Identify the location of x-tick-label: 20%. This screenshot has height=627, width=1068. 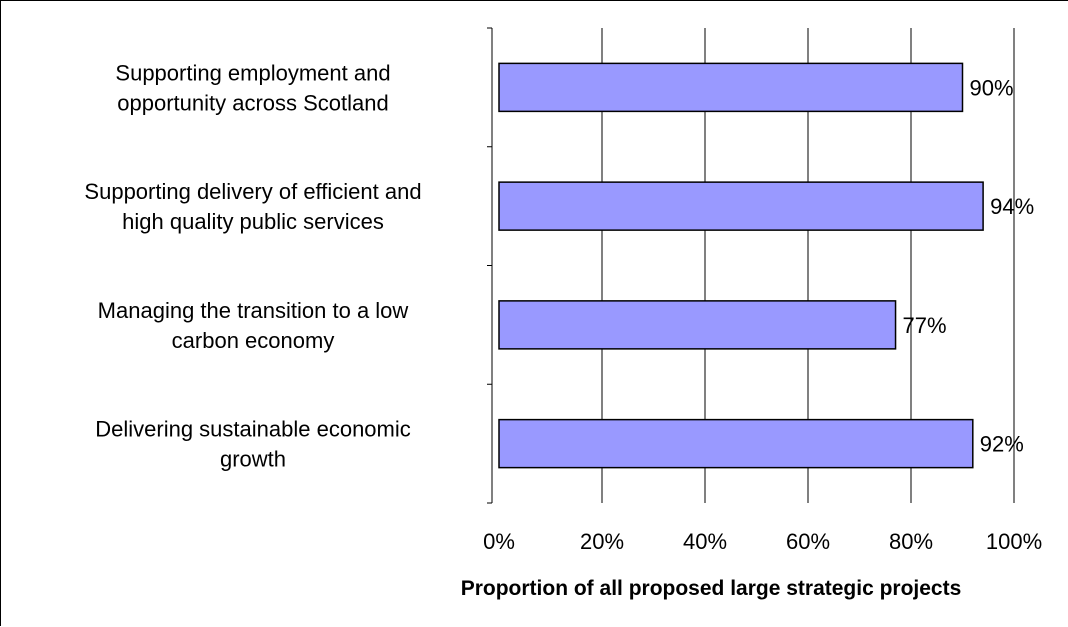
(602, 541).